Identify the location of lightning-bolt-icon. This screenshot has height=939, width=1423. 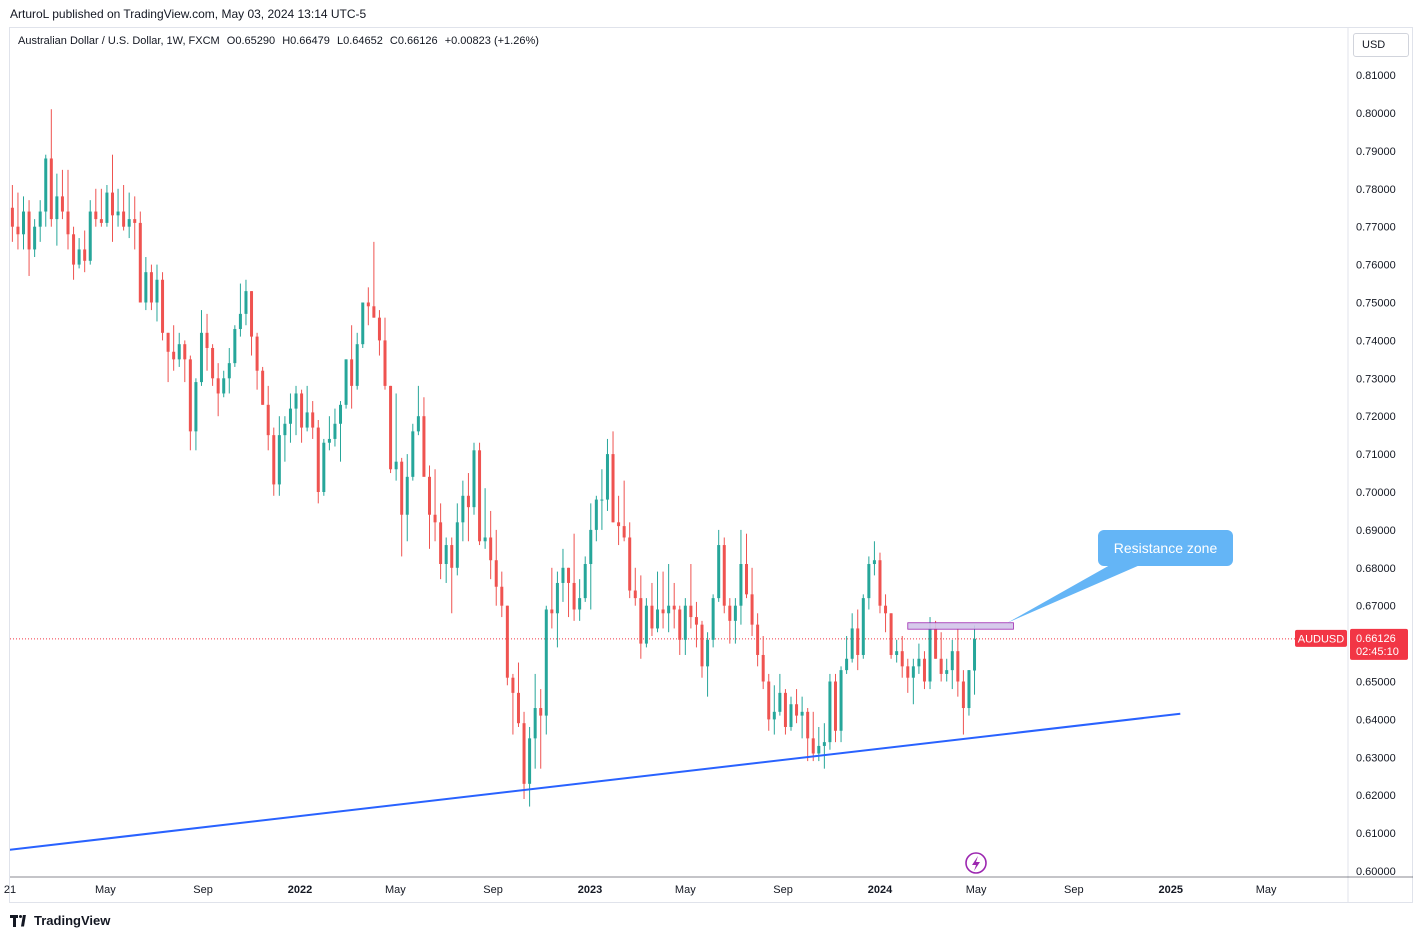
(976, 863).